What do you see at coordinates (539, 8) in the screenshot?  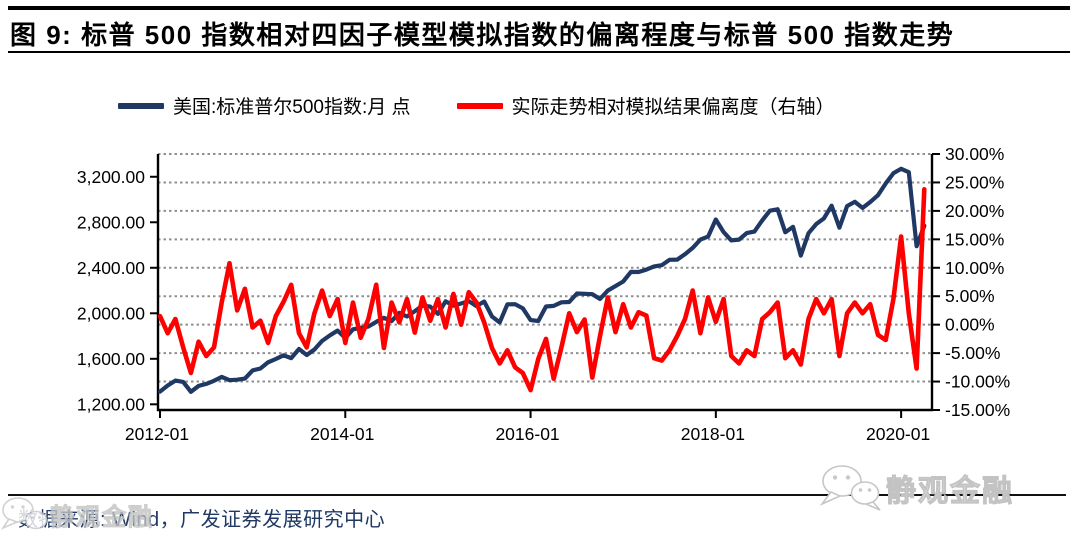 I see `top-border-rule` at bounding box center [539, 8].